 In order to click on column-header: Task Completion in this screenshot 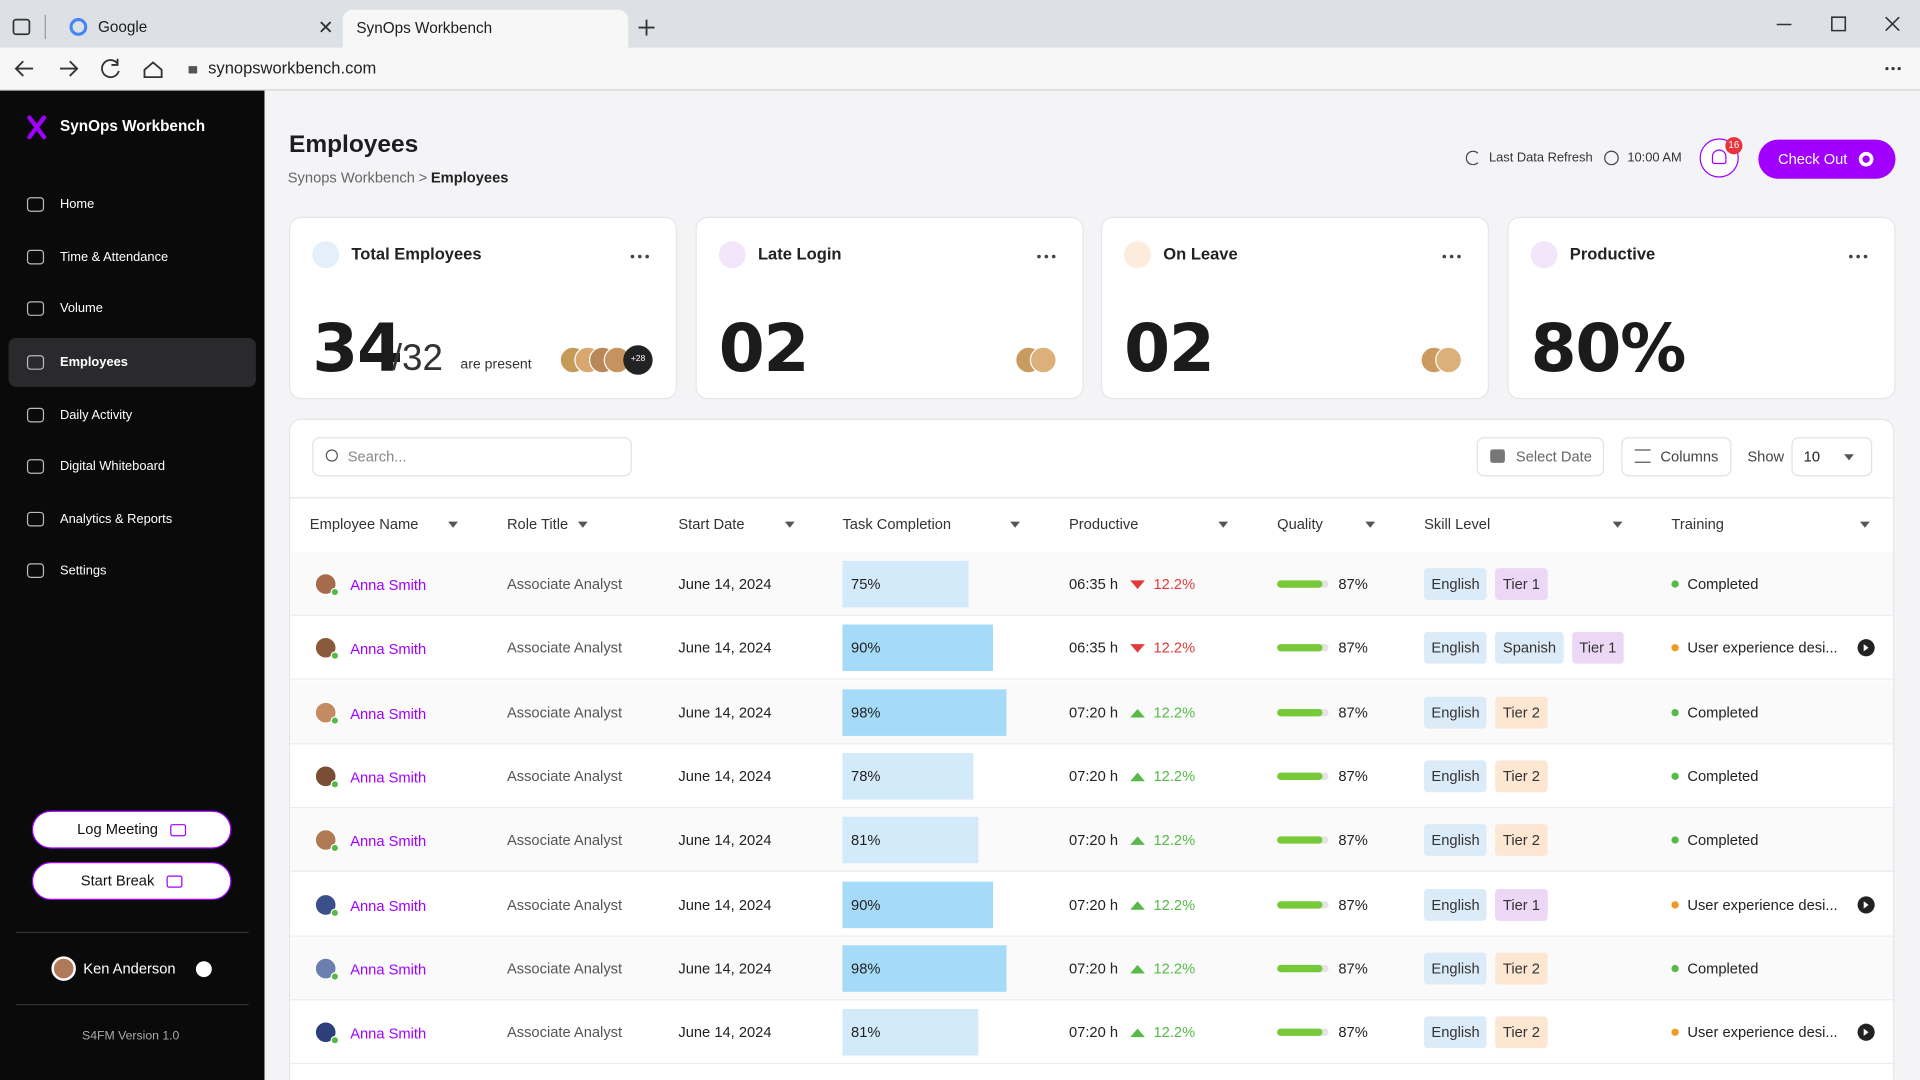, I will do `click(897, 524)`.